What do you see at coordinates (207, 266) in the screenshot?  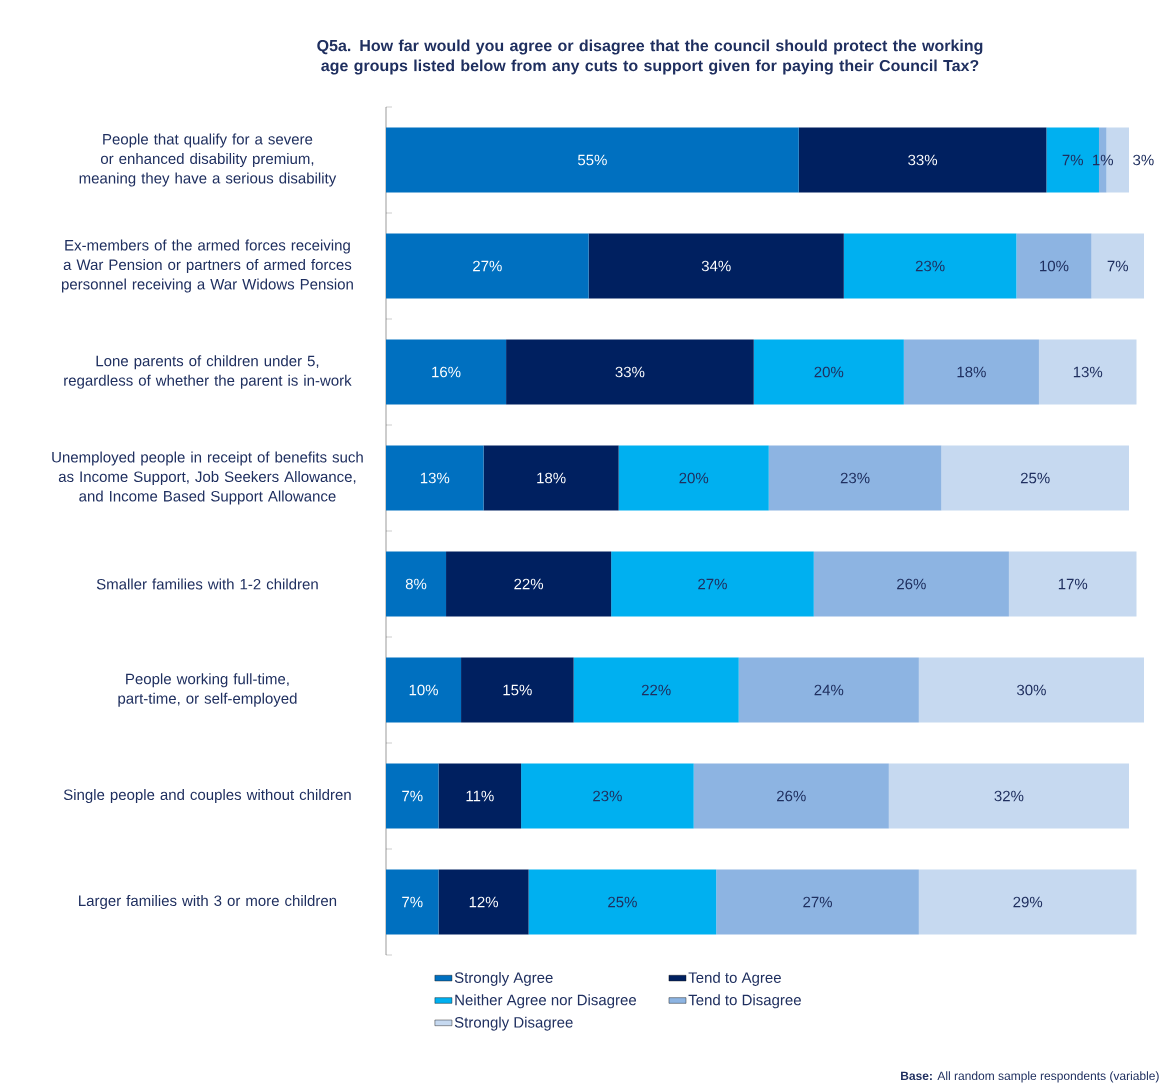 I see `y-tick-label: Ex-members of the armed forces receiving a War Pension or partners of armed forces personnel receiving a War Widows Pension` at bounding box center [207, 266].